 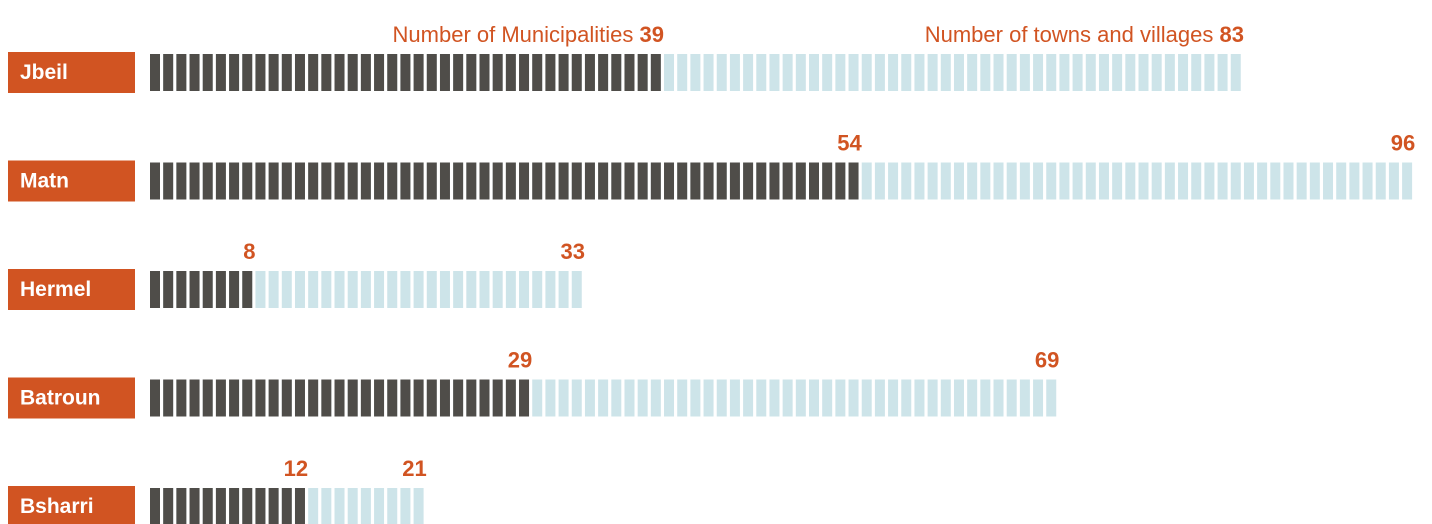 I want to click on value: 69, so click(x=1047, y=360).